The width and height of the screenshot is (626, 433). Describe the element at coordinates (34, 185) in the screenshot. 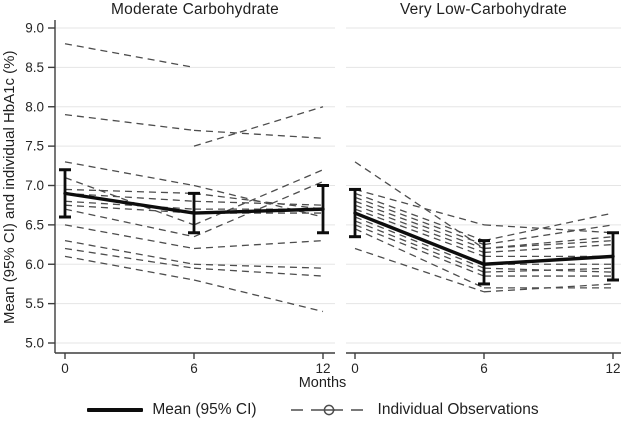

I see `y-tick-label: 7.0` at that location.